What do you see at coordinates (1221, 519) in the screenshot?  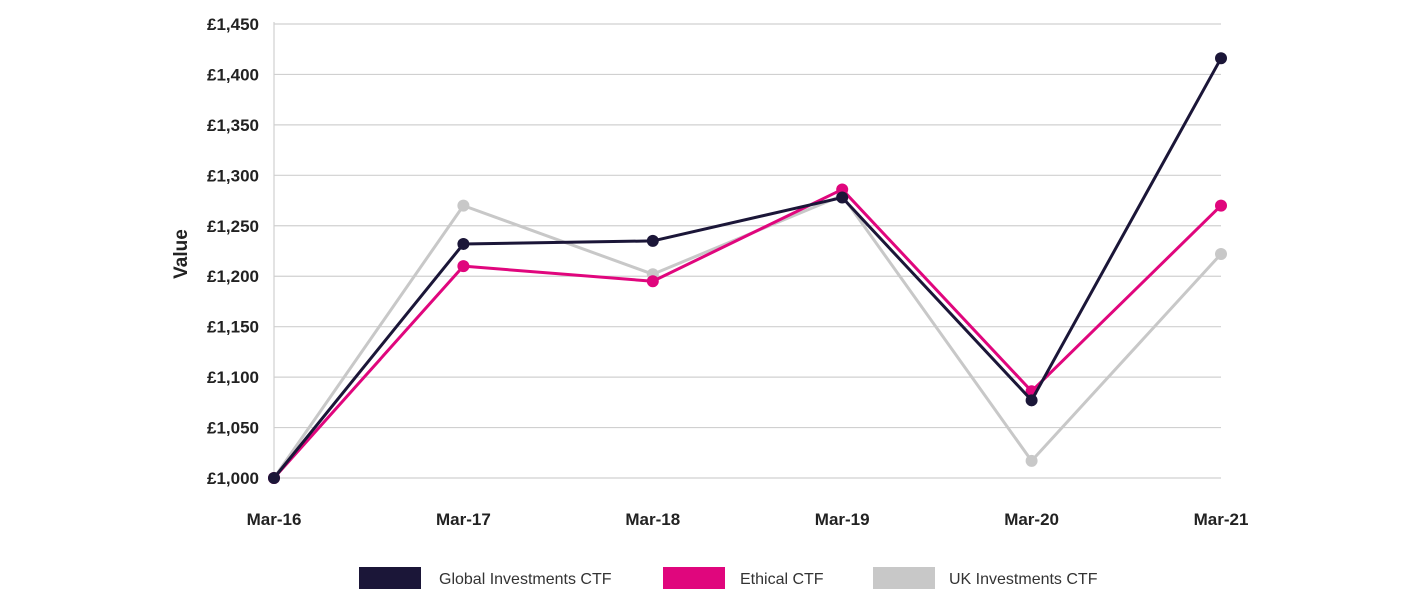 I see `x-tick-label: Mar-21` at bounding box center [1221, 519].